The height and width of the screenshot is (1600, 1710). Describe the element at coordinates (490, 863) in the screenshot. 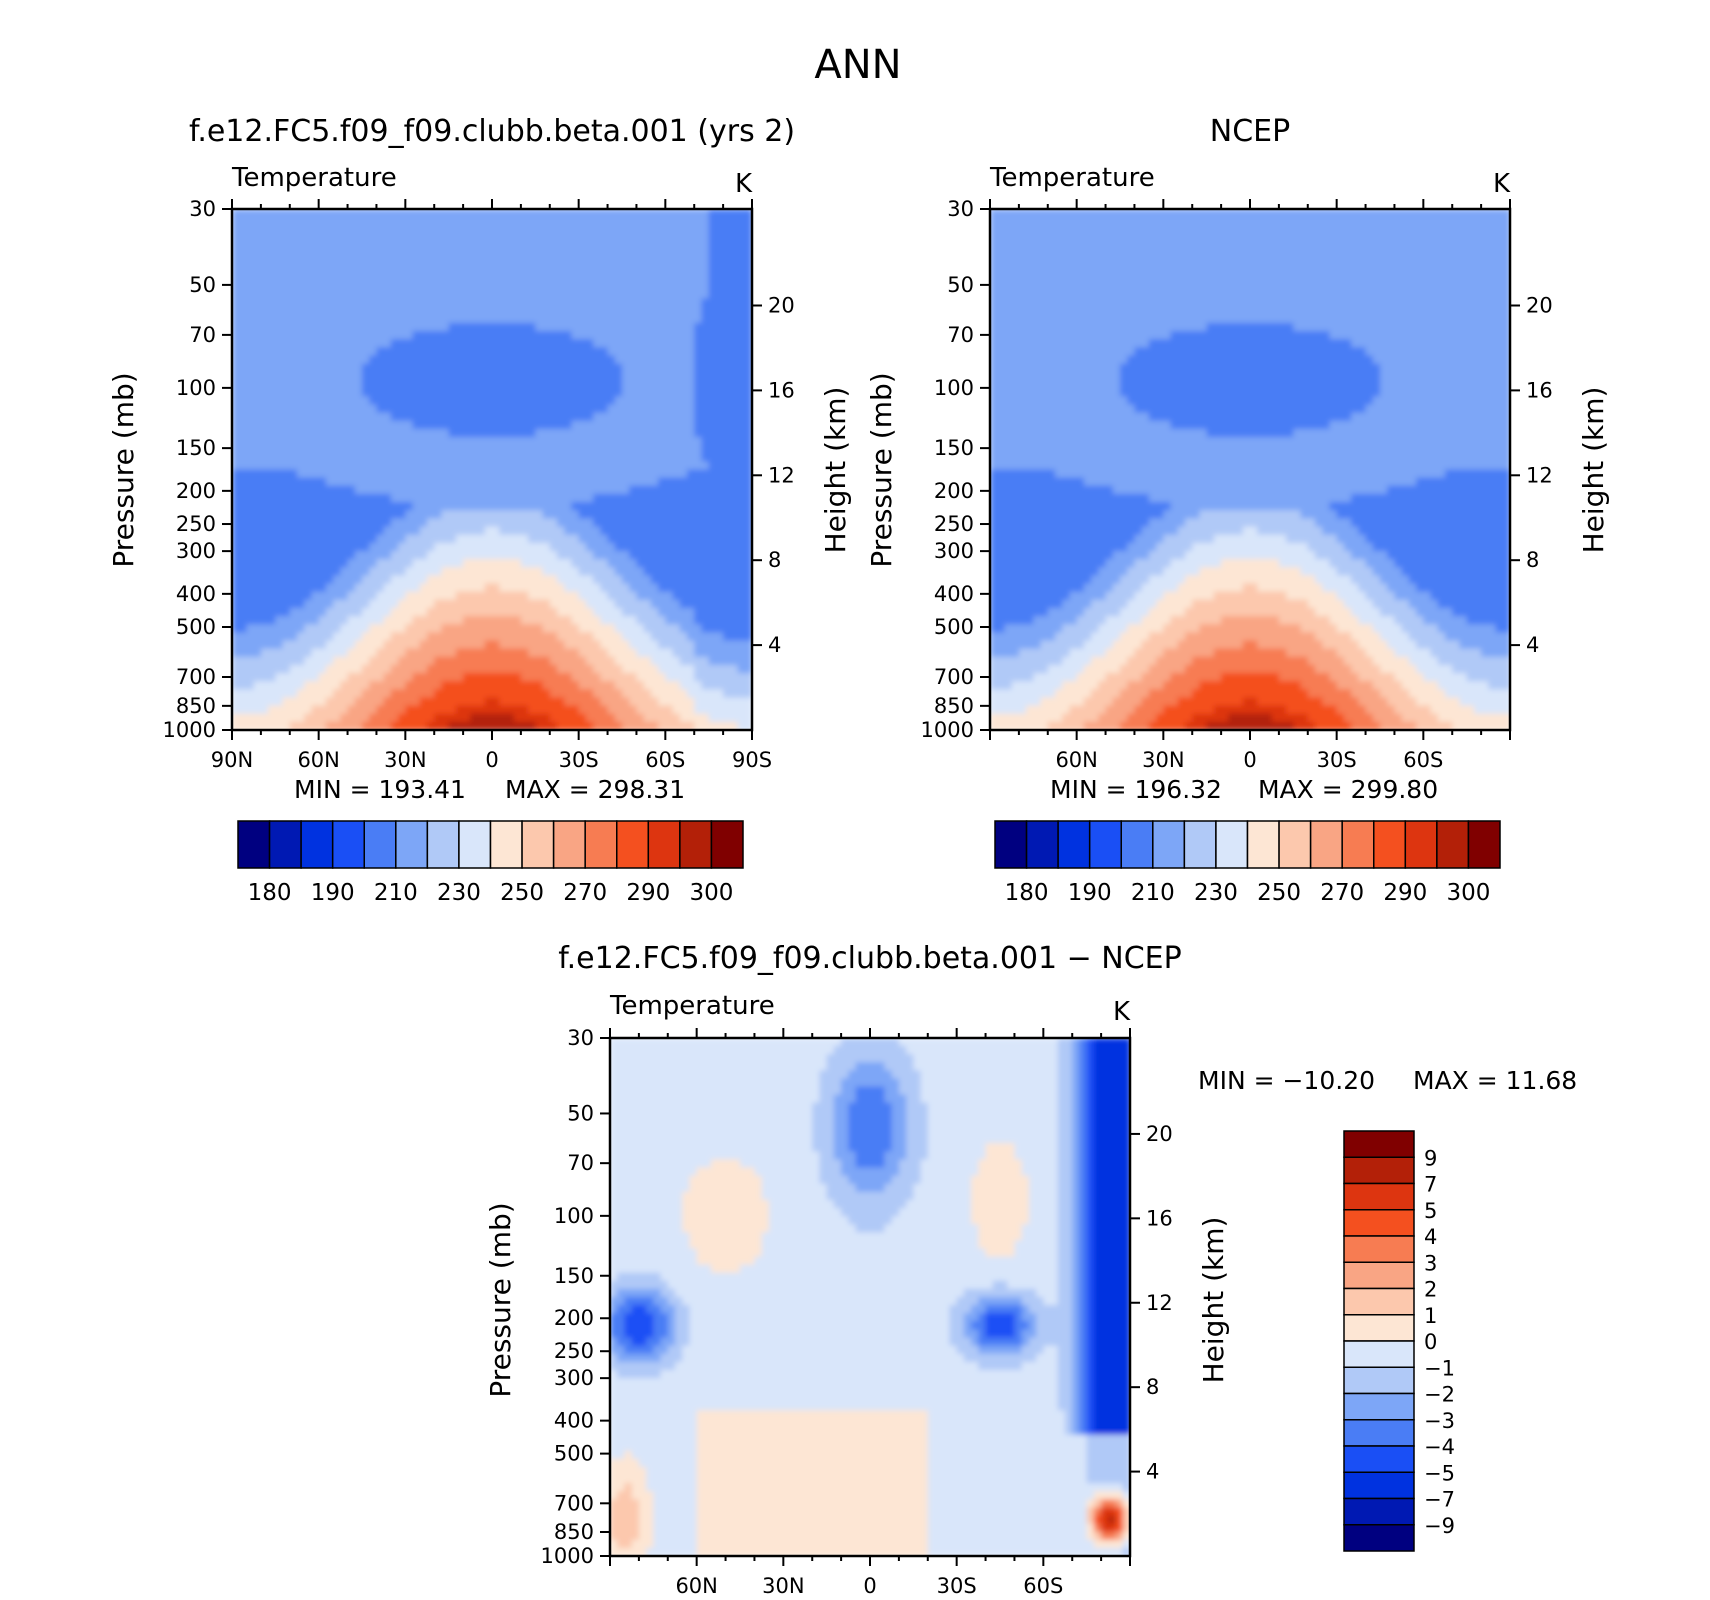

I see `model-colorbar: 180 190 210 230 250 270 290 300` at that location.